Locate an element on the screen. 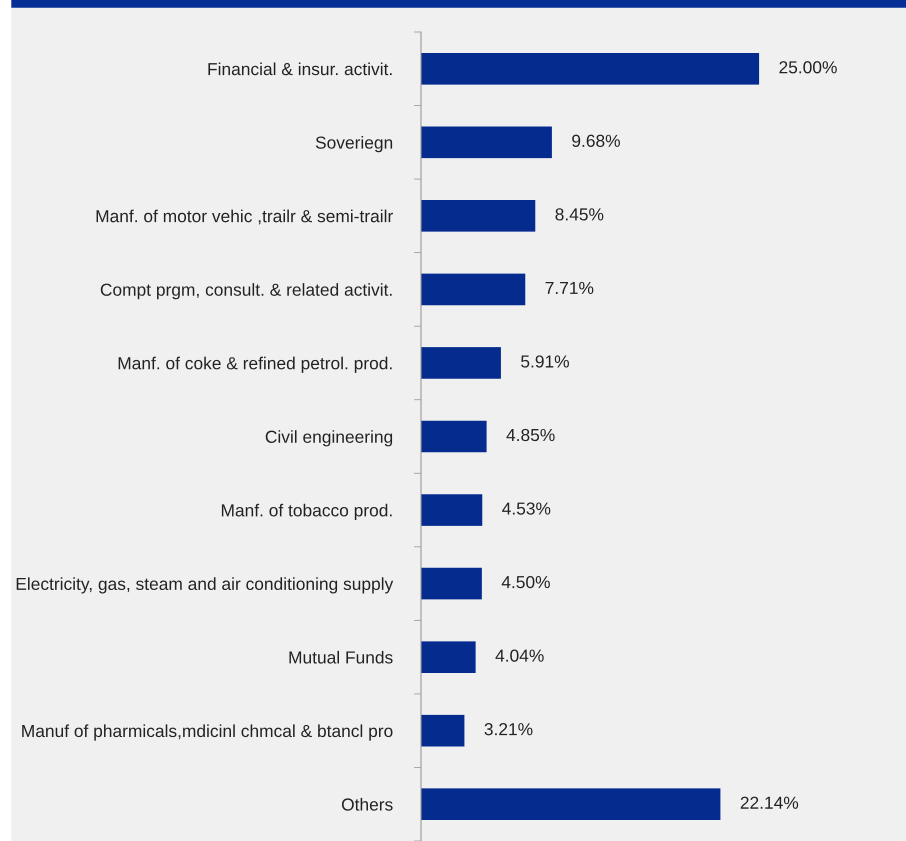 The image size is (906, 841). y-tick-label: Electricity, gas, steam and air conditioning supply is located at coordinates (205, 585).